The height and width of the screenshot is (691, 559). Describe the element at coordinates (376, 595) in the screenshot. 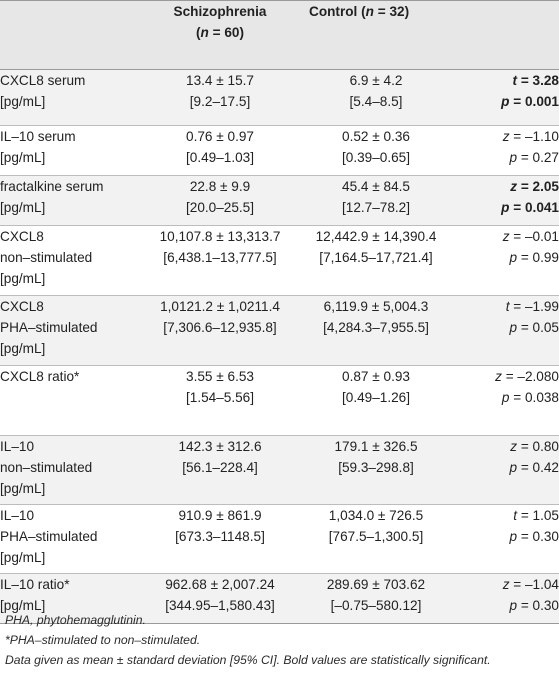

I see `control-value: 289.69 ± 703.62 [–0.75–580.12]` at that location.